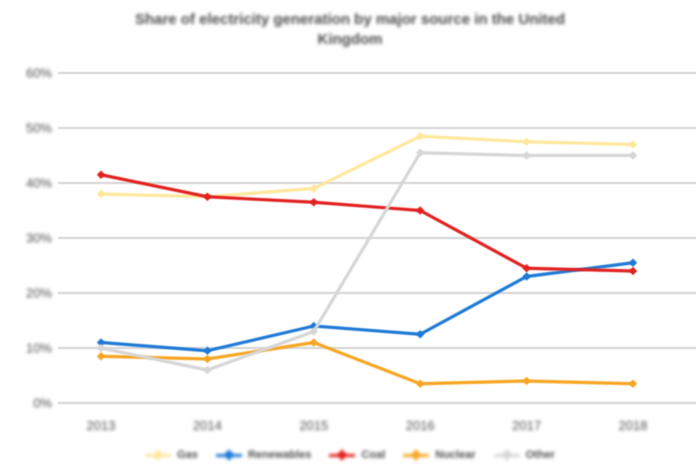  I want to click on y-tick-label: 10%, so click(39, 348).